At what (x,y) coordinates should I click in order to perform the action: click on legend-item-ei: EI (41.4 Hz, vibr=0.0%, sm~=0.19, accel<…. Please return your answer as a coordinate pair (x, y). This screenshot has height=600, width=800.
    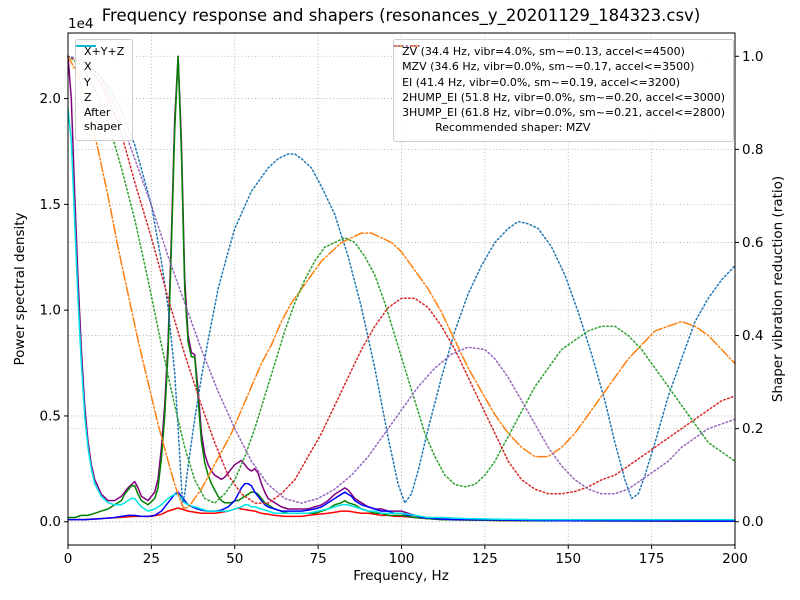
    Looking at the image, I should click on (559, 67).